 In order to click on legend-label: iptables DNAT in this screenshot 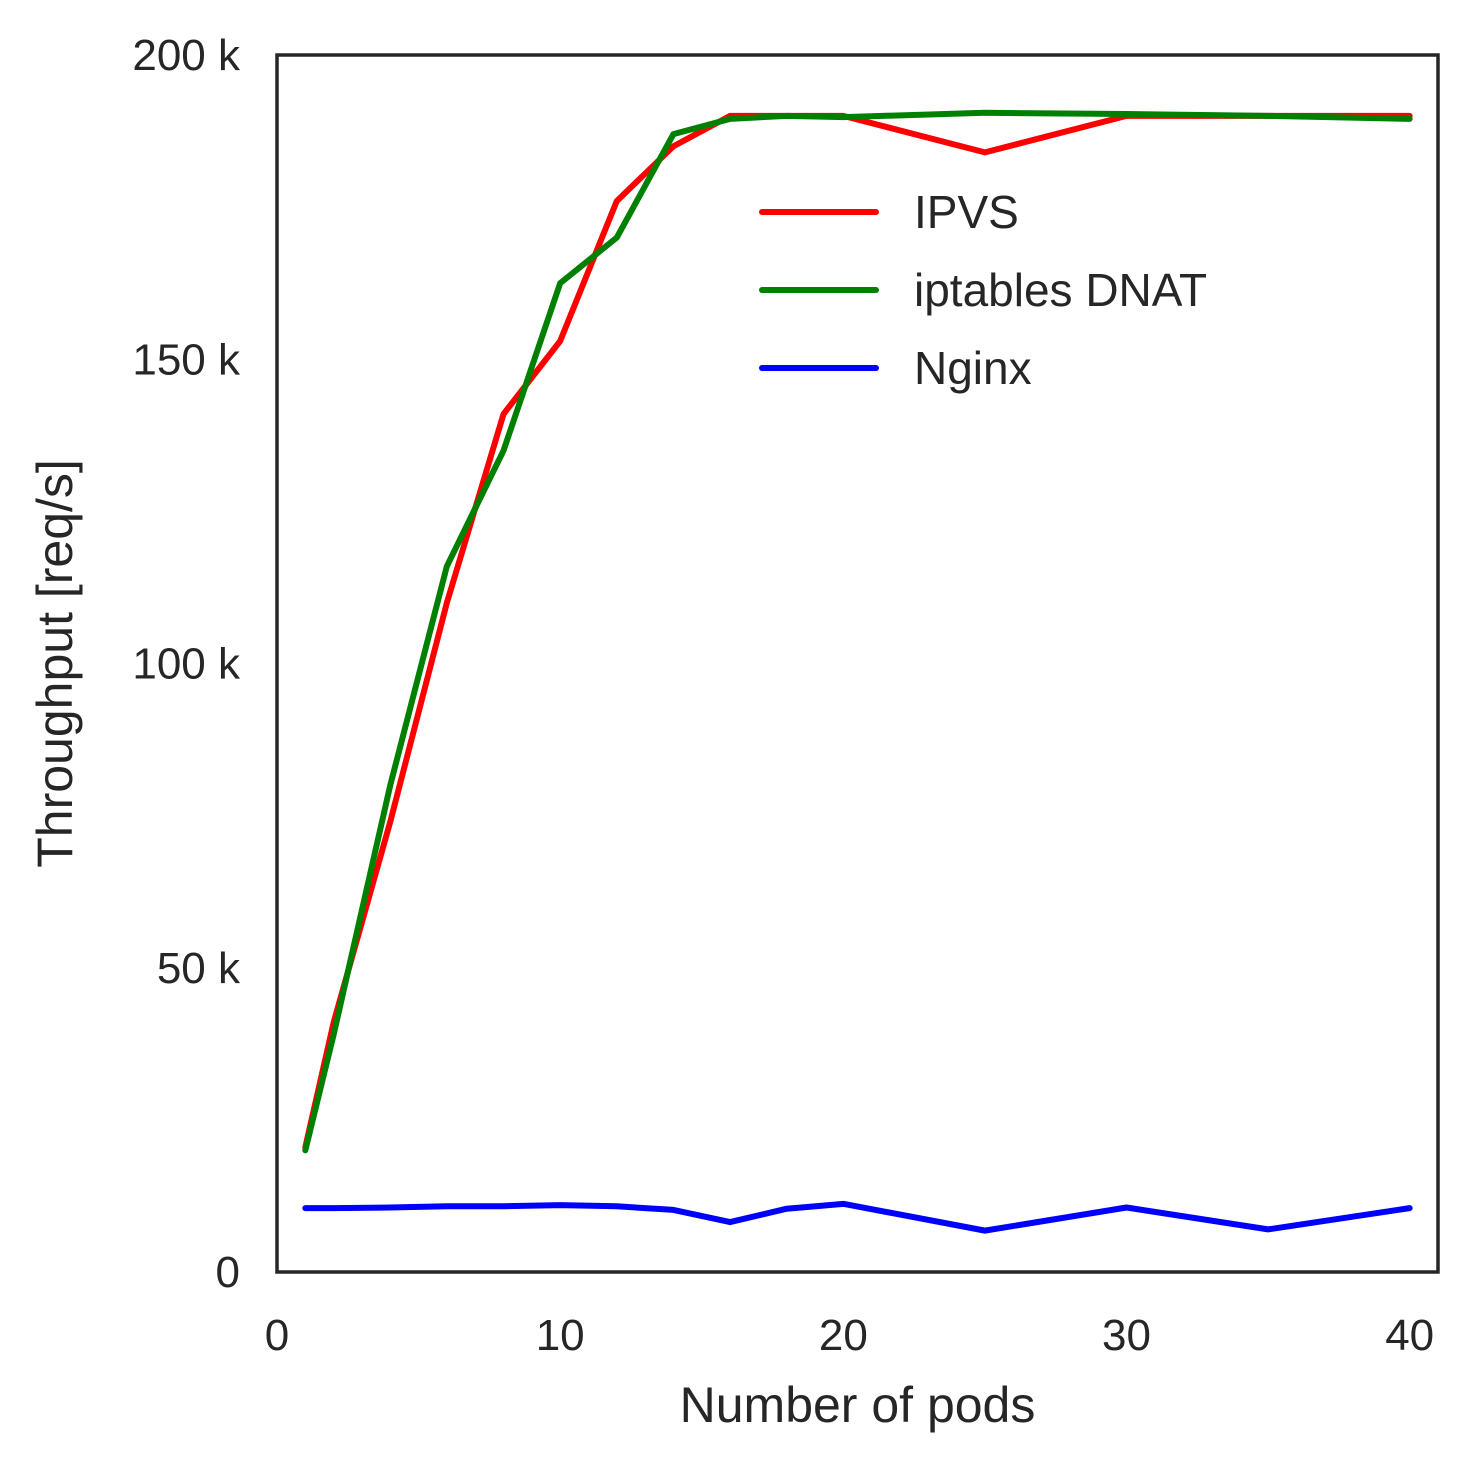, I will do `click(1060, 290)`.